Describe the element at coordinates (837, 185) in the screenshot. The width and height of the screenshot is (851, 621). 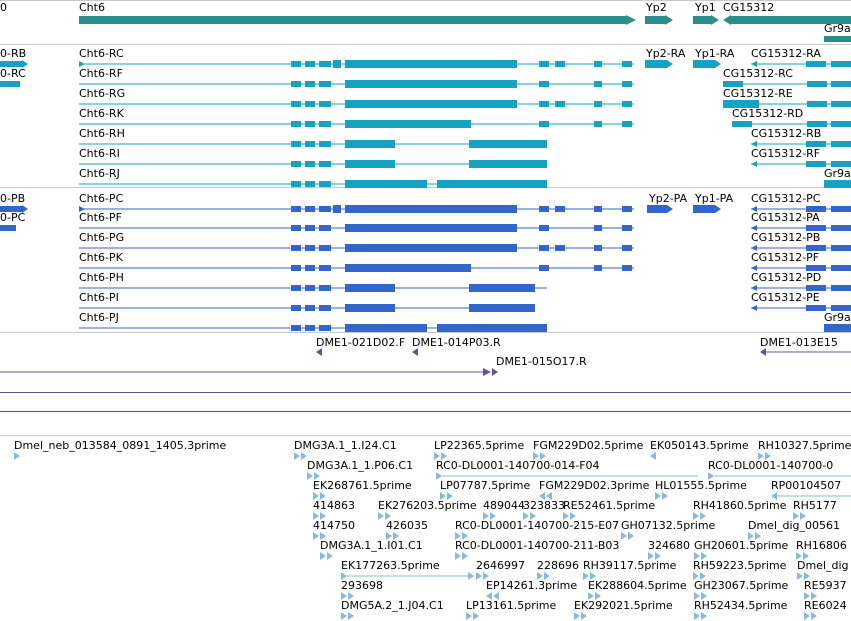
I see `gr9a-r-glyph` at that location.